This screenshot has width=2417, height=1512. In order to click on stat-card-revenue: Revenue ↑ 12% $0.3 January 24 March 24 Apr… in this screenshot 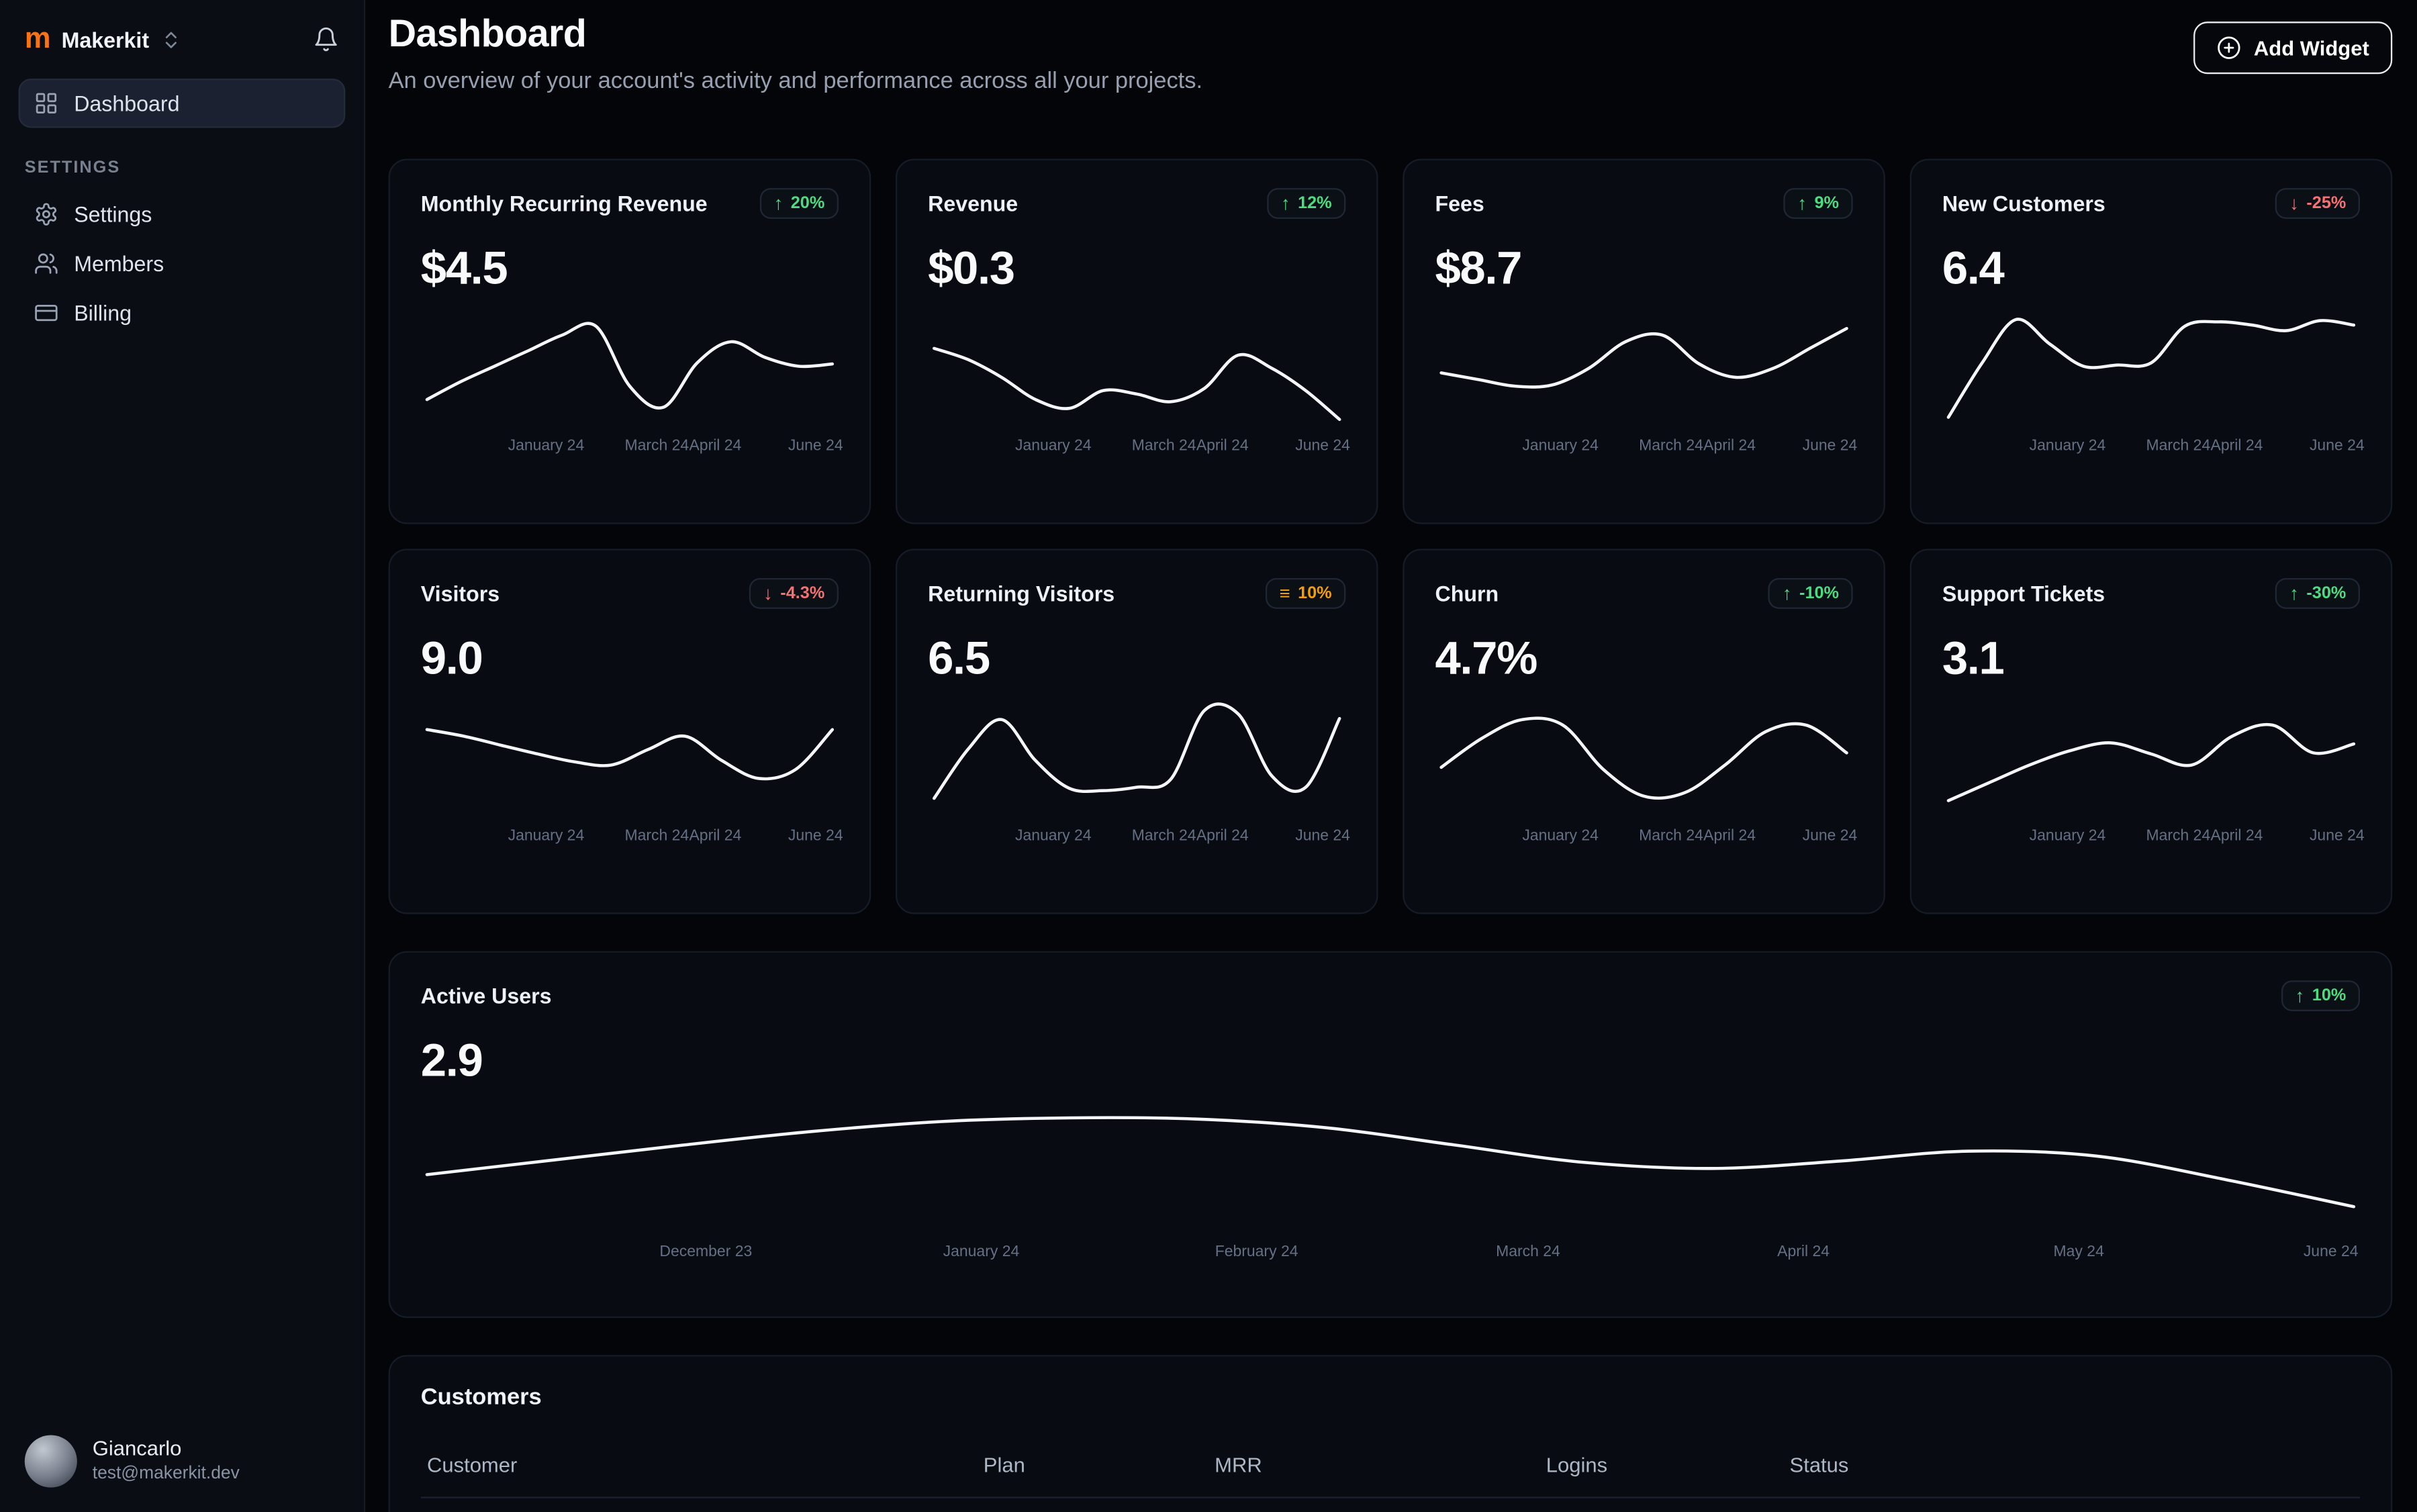, I will do `click(1136, 341)`.